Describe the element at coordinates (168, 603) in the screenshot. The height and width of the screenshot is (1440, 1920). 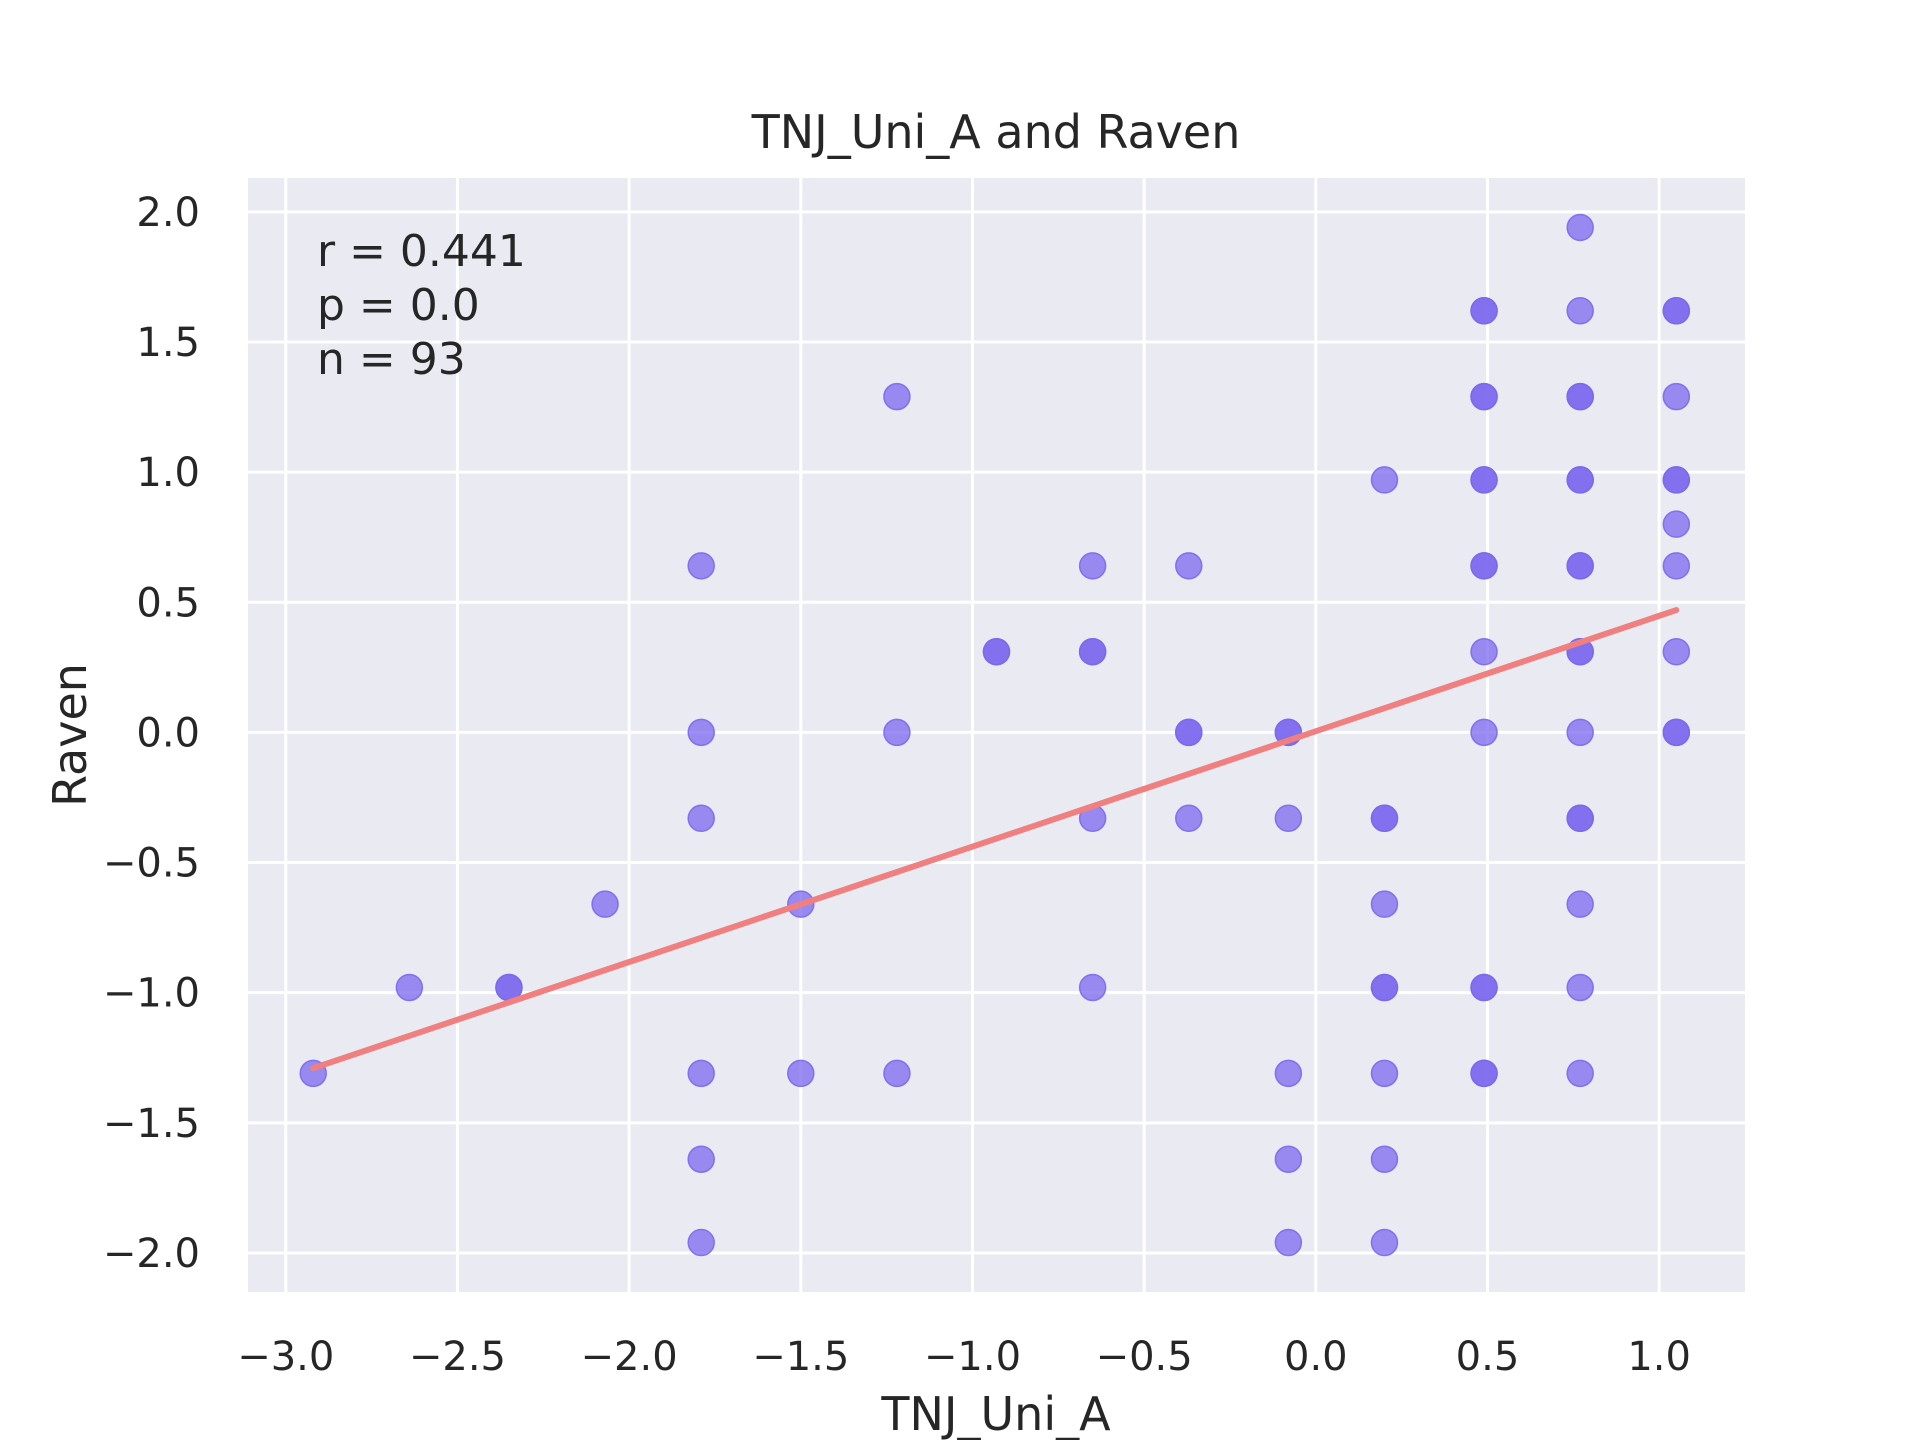
I see `y-tick-label: 0.5` at that location.